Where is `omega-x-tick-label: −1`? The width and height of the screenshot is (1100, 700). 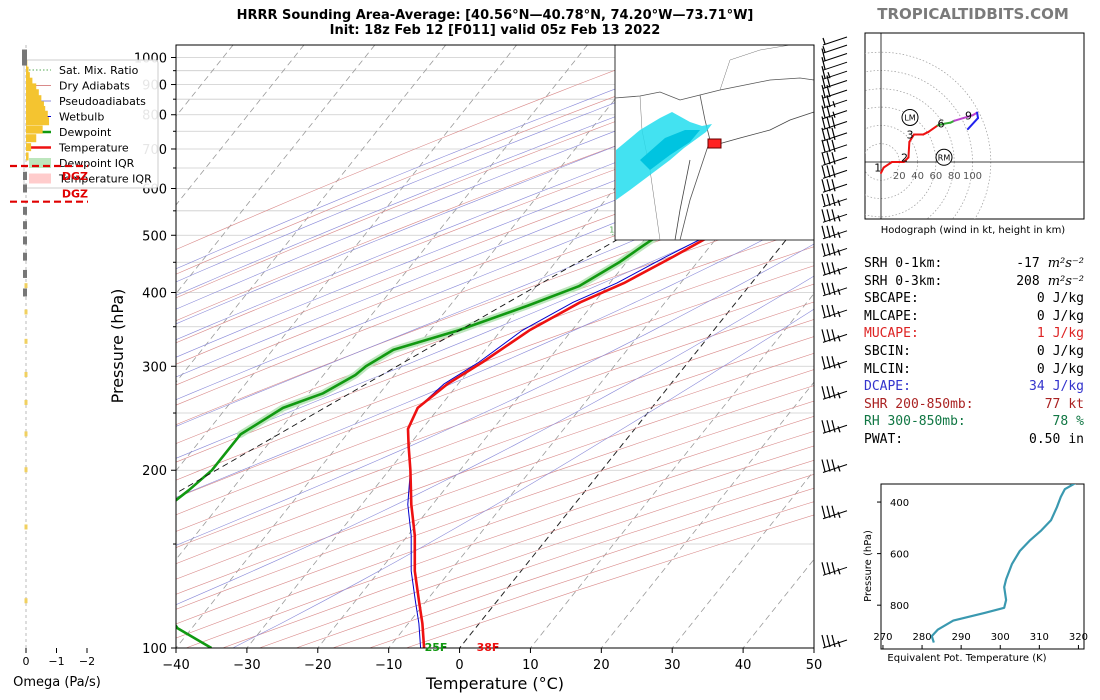 omega-x-tick-label: −1 is located at coordinates (56, 661).